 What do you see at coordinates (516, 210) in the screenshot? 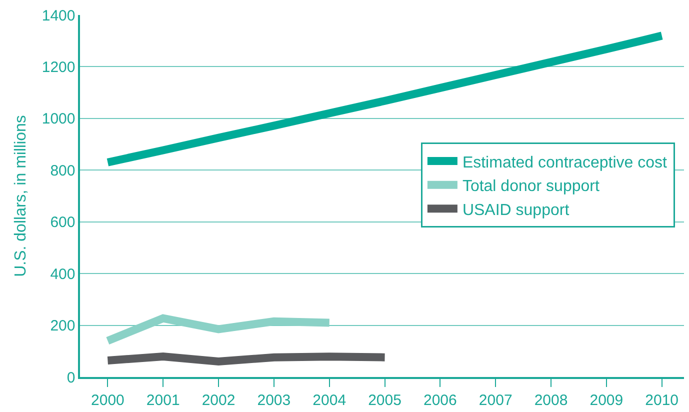
I see `legend-label: USAID support` at bounding box center [516, 210].